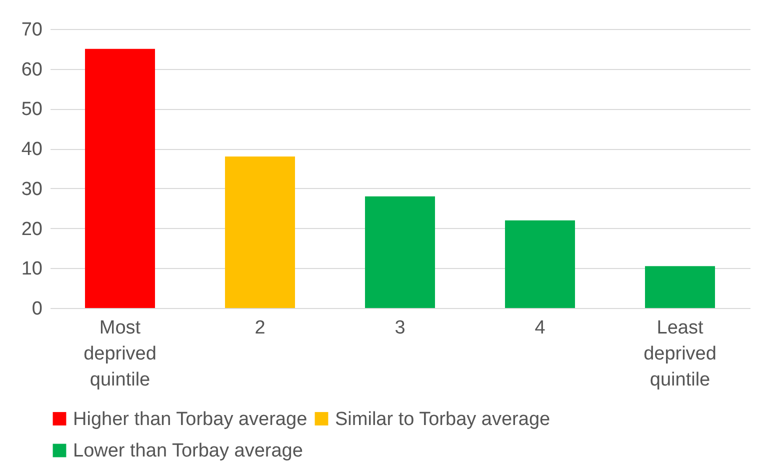  What do you see at coordinates (442, 419) in the screenshot?
I see `legend-label: Similar to Torbay average` at bounding box center [442, 419].